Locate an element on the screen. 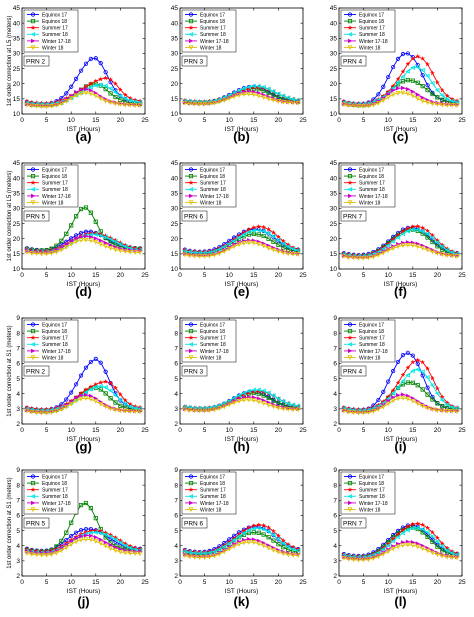 Image resolution: width=474 pixels, height=617 pixels. x-tick-label: 5 is located at coordinates (47, 120).